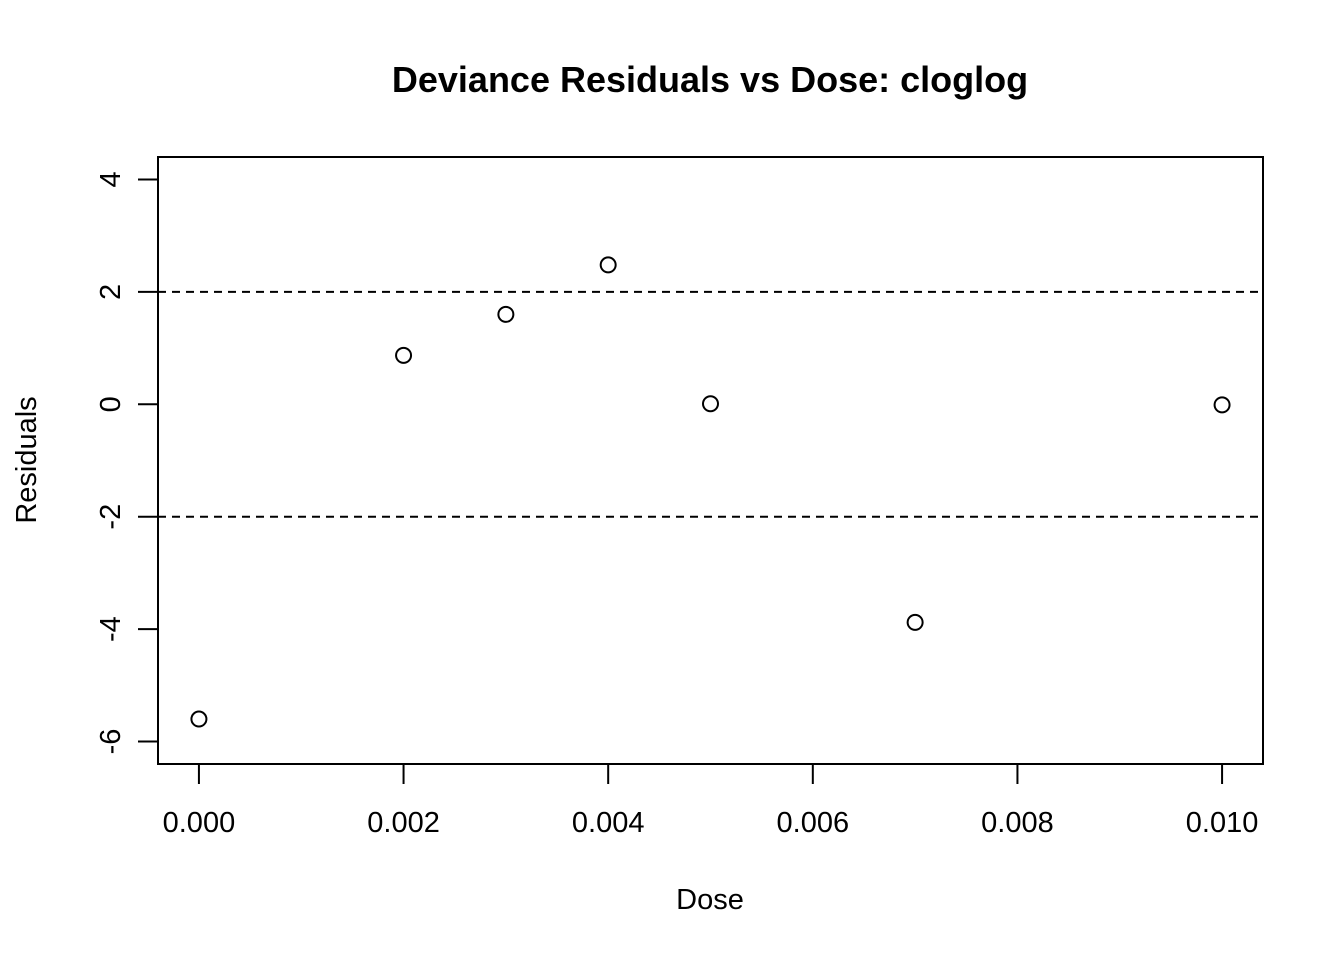 The width and height of the screenshot is (1344, 960). What do you see at coordinates (1222, 823) in the screenshot?
I see `x-tick-label-5: 0.010` at bounding box center [1222, 823].